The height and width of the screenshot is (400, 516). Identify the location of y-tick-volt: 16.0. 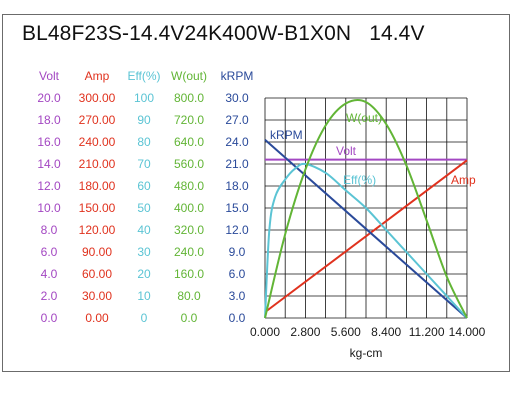
(49, 142).